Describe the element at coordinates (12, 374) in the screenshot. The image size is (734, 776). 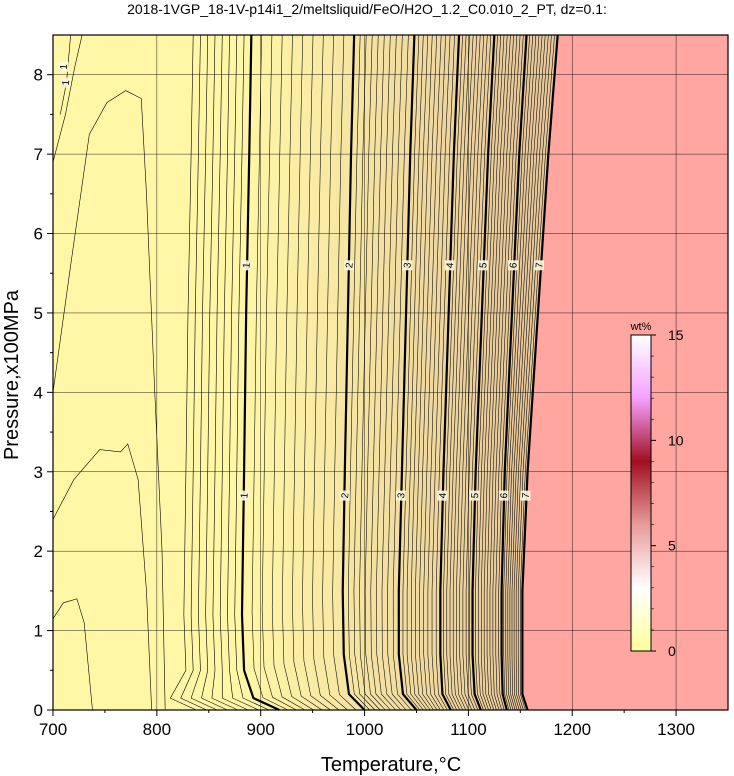
I see `y-axis-label: Pressure,x100MPa` at that location.